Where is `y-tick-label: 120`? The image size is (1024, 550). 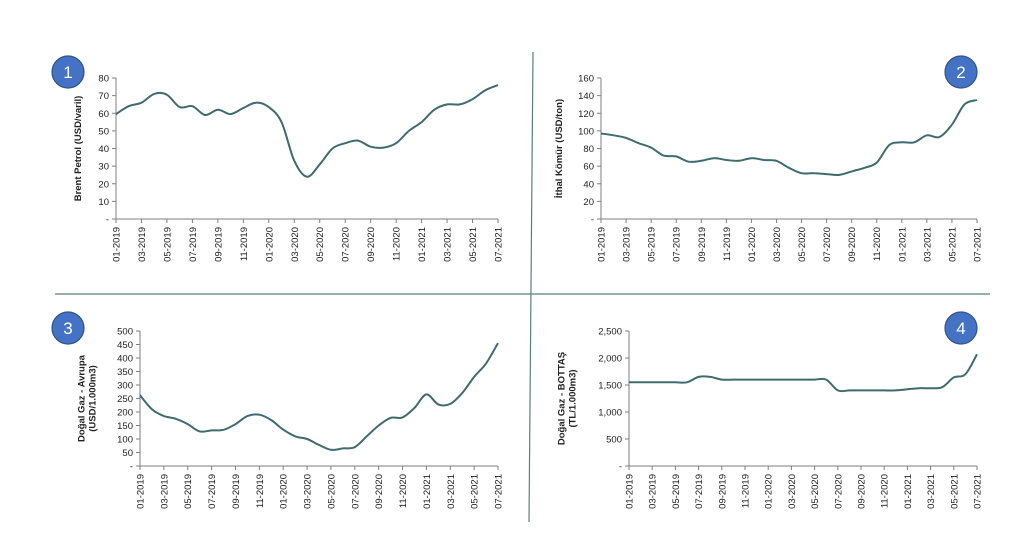 y-tick-label: 120 is located at coordinates (586, 114).